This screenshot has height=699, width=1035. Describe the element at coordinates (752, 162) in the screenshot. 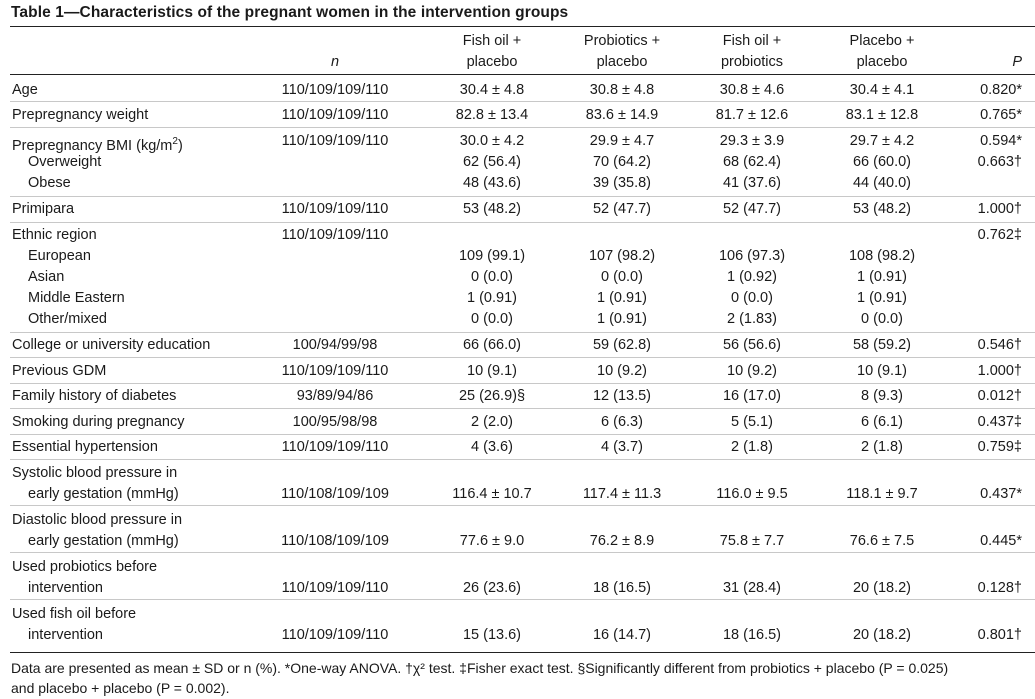

I see `cell-fish-oil-probiotics: 68 (62.4)` at that location.